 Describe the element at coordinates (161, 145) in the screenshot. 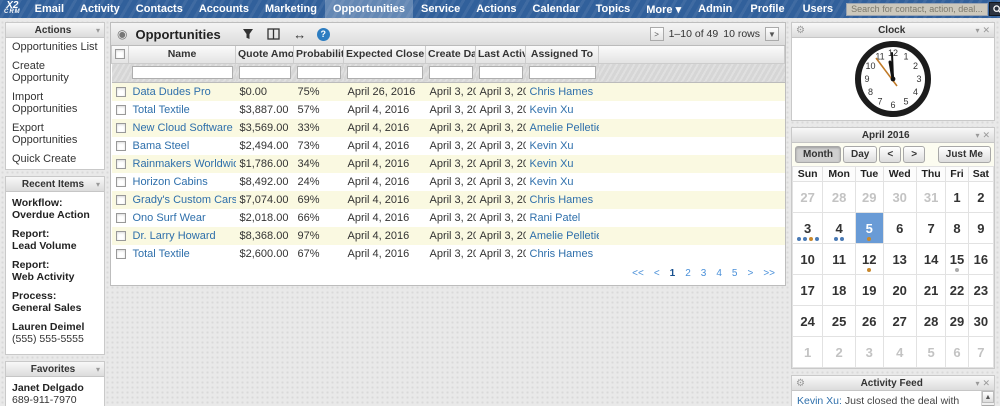

I see `opportunity-link: Bama Steel` at that location.